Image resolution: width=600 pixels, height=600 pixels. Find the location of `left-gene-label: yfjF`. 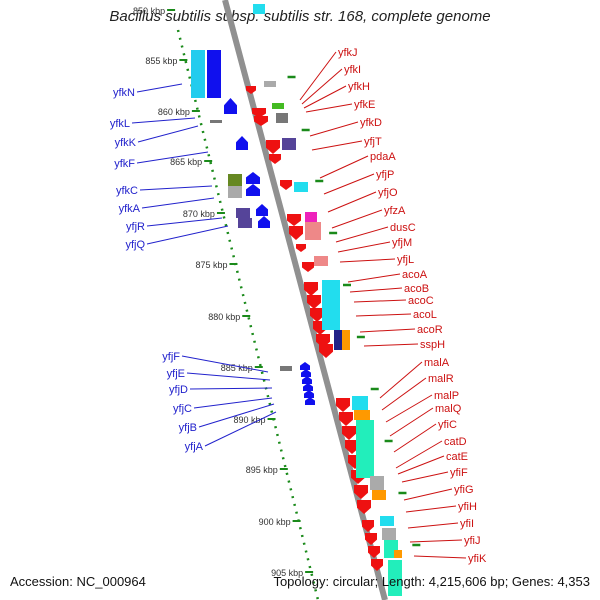

left-gene-label: yfjF is located at coordinates (171, 357).